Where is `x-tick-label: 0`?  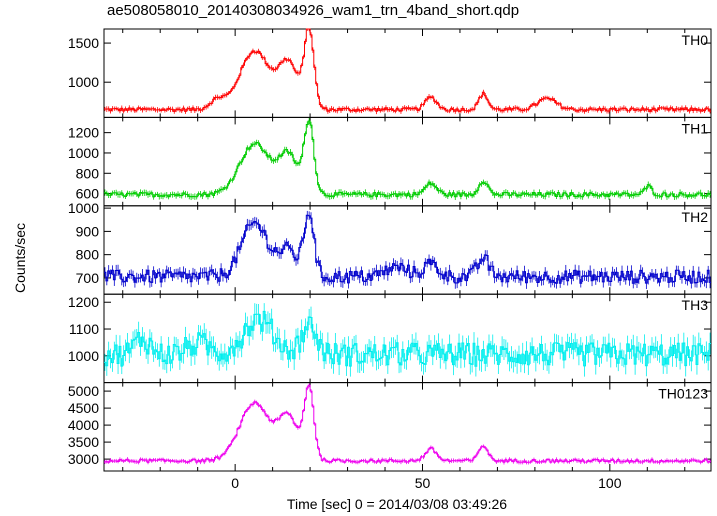 x-tick-label: 0 is located at coordinates (235, 483).